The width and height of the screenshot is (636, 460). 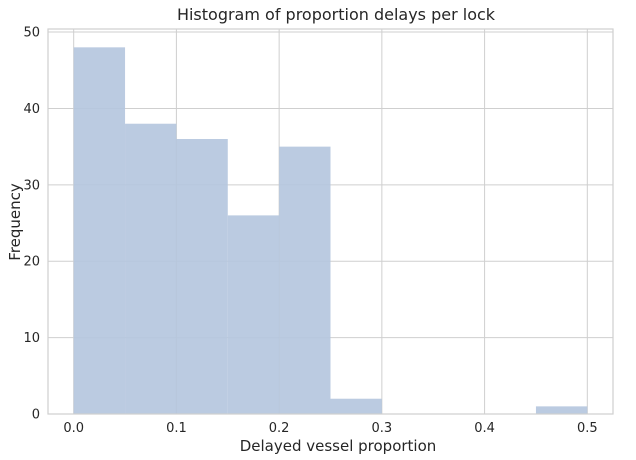 What do you see at coordinates (73, 428) in the screenshot?
I see `x-tick-label: 0.0` at bounding box center [73, 428].